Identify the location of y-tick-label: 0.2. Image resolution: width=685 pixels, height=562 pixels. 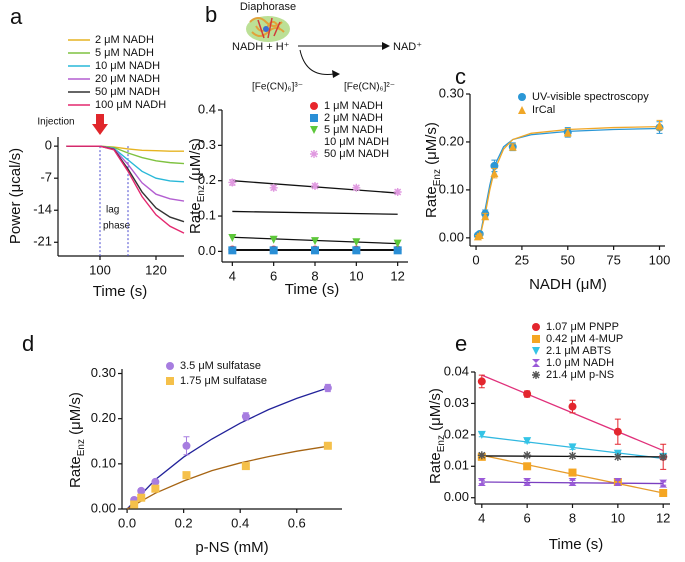
(207, 179).